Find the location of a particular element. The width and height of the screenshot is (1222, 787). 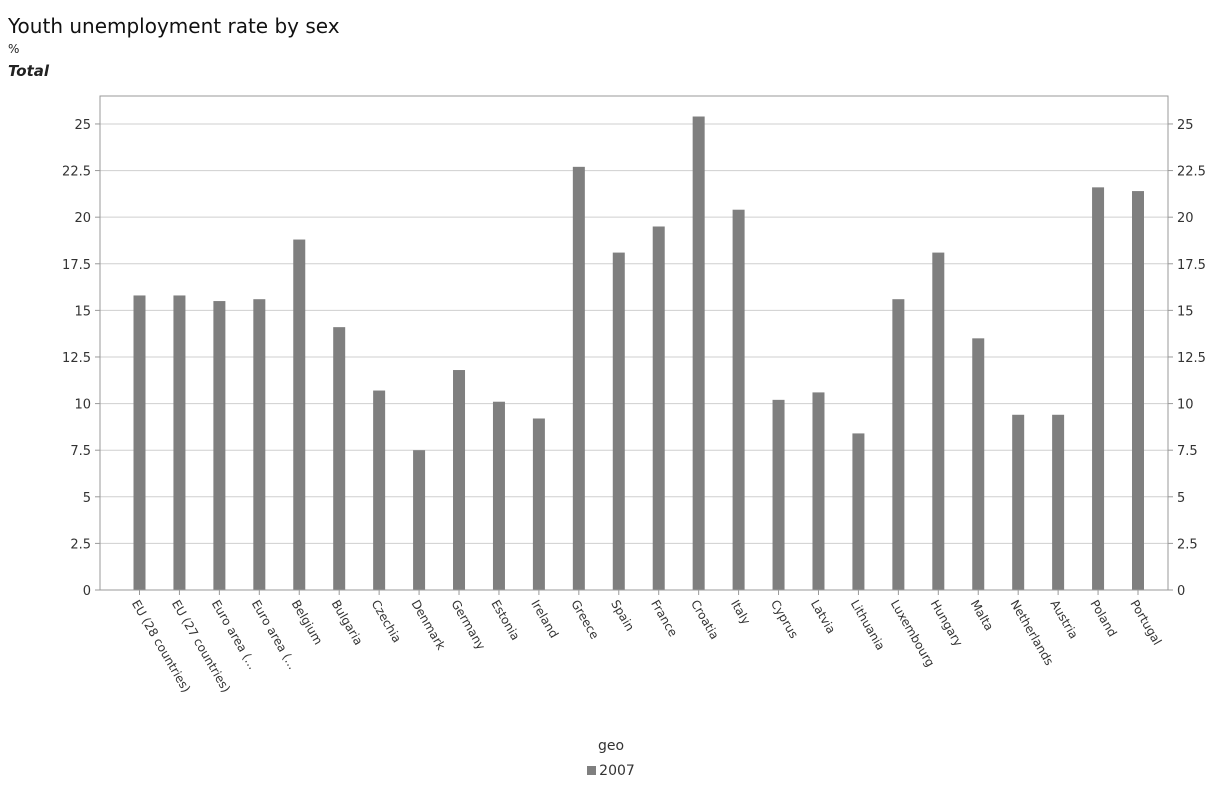

x-tick-label: Czechia is located at coordinates (387, 622).